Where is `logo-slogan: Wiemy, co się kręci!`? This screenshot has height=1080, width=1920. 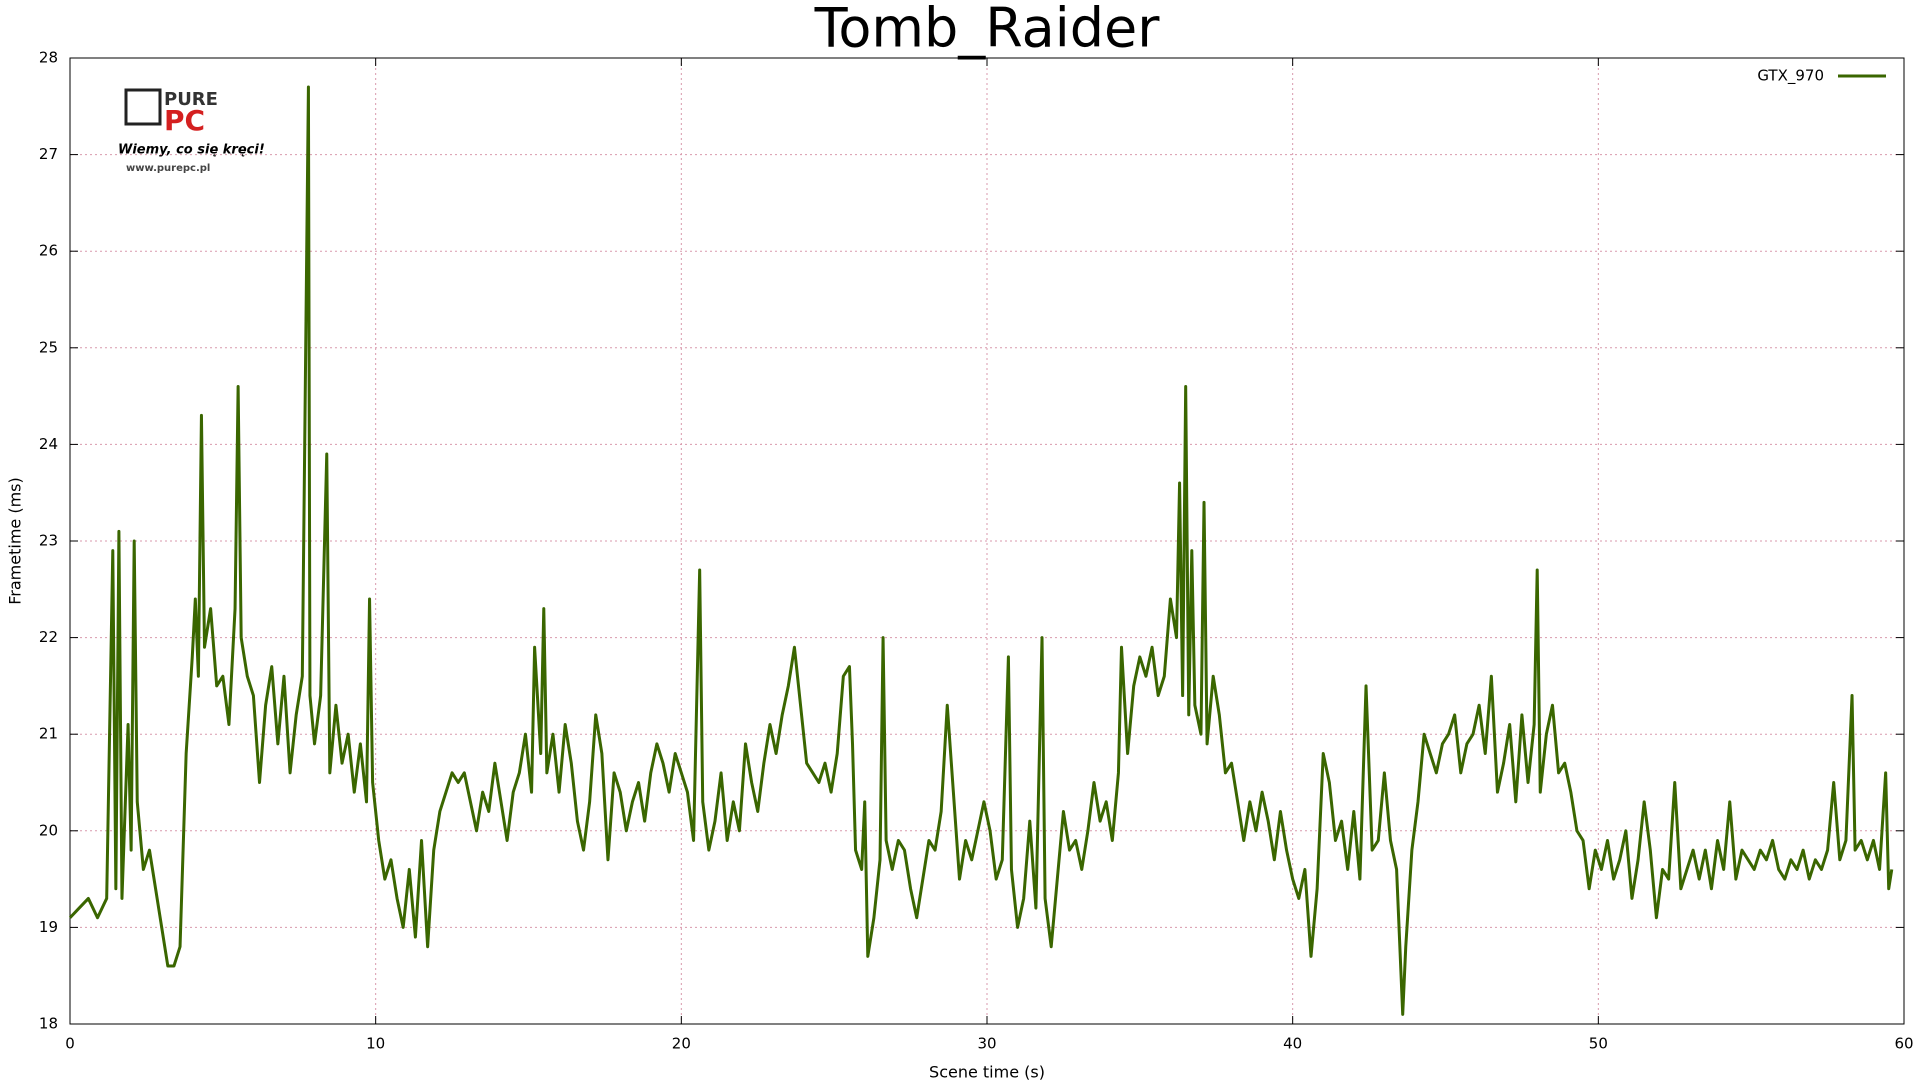
logo-slogan: Wiemy, co się kręci! is located at coordinates (191, 150).